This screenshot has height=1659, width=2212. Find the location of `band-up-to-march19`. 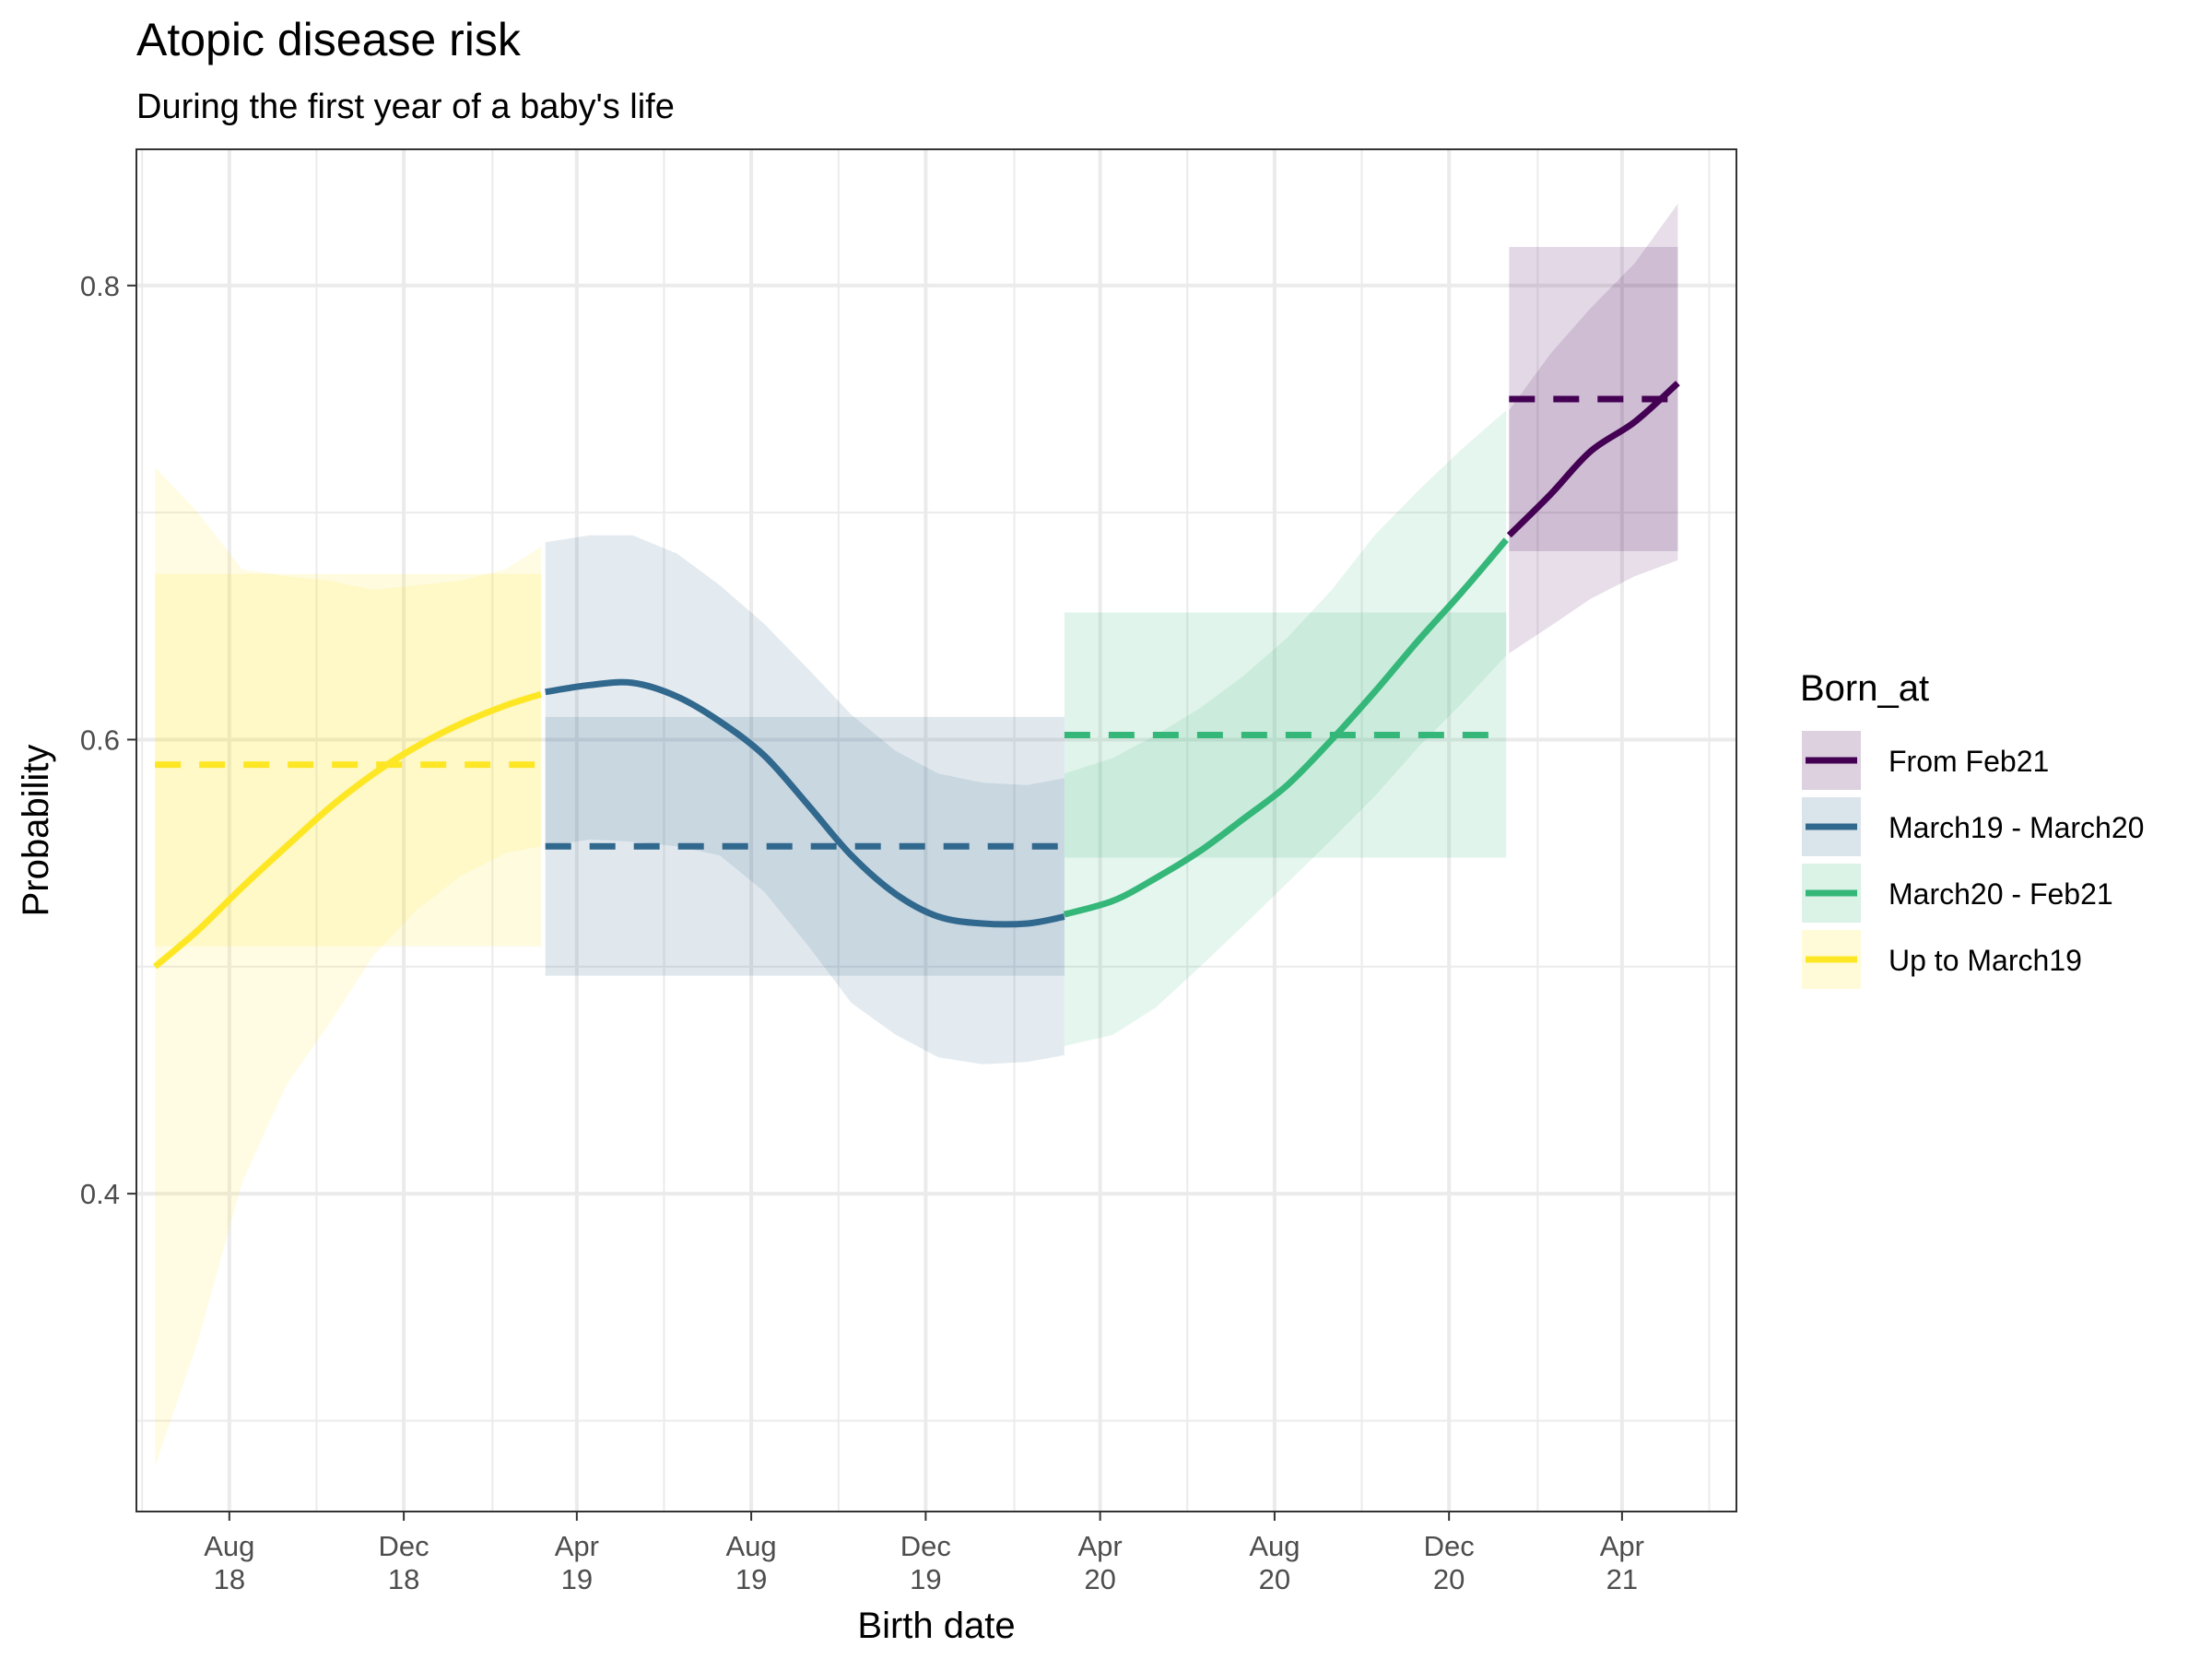

band-up-to-march19 is located at coordinates (348, 966).